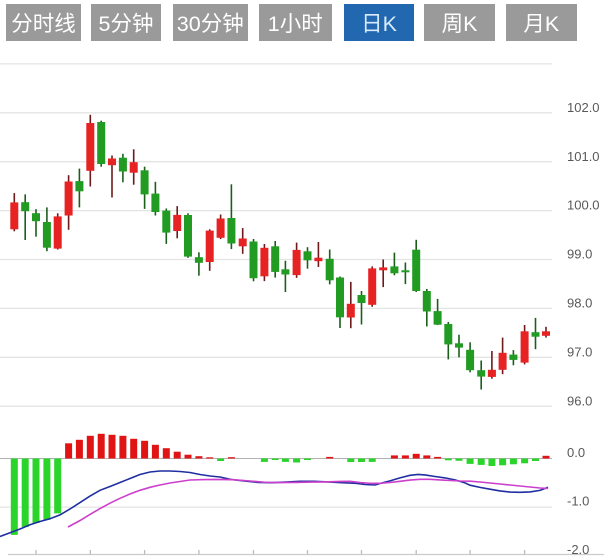 The width and height of the screenshot is (604, 559). What do you see at coordinates (583, 107) in the screenshot?
I see `svg-text: 102.0` at bounding box center [583, 107].